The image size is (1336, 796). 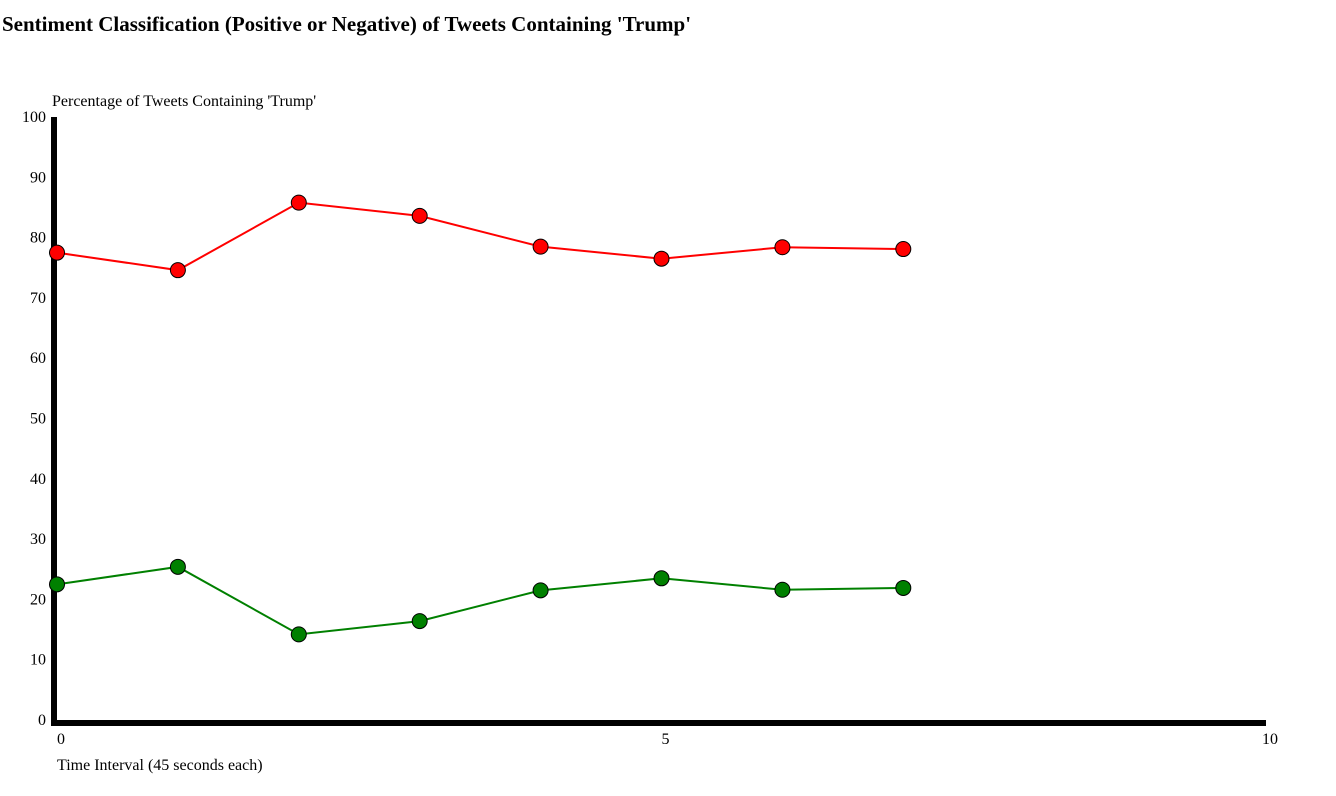 I want to click on x-tick-labels: 0 5 10, so click(x=667, y=739).